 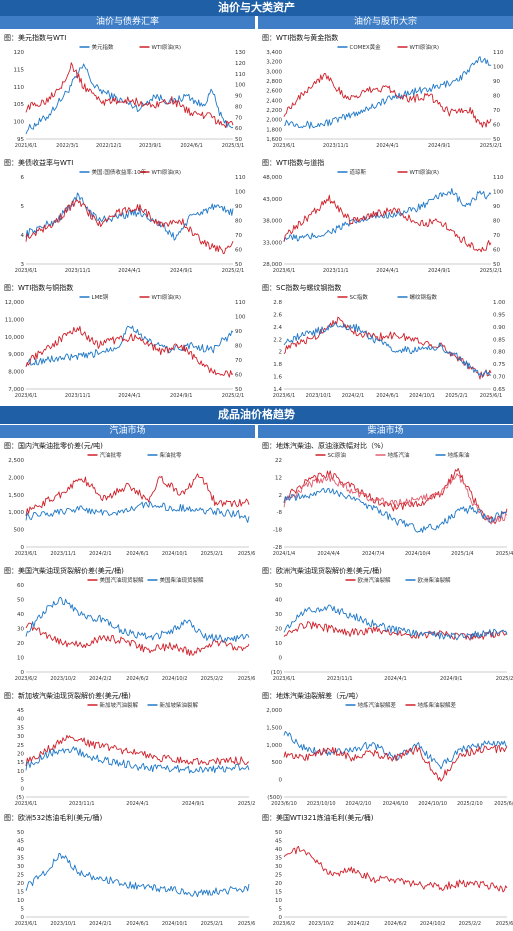 I want to click on left-tick-label: 50, so click(x=20, y=833).